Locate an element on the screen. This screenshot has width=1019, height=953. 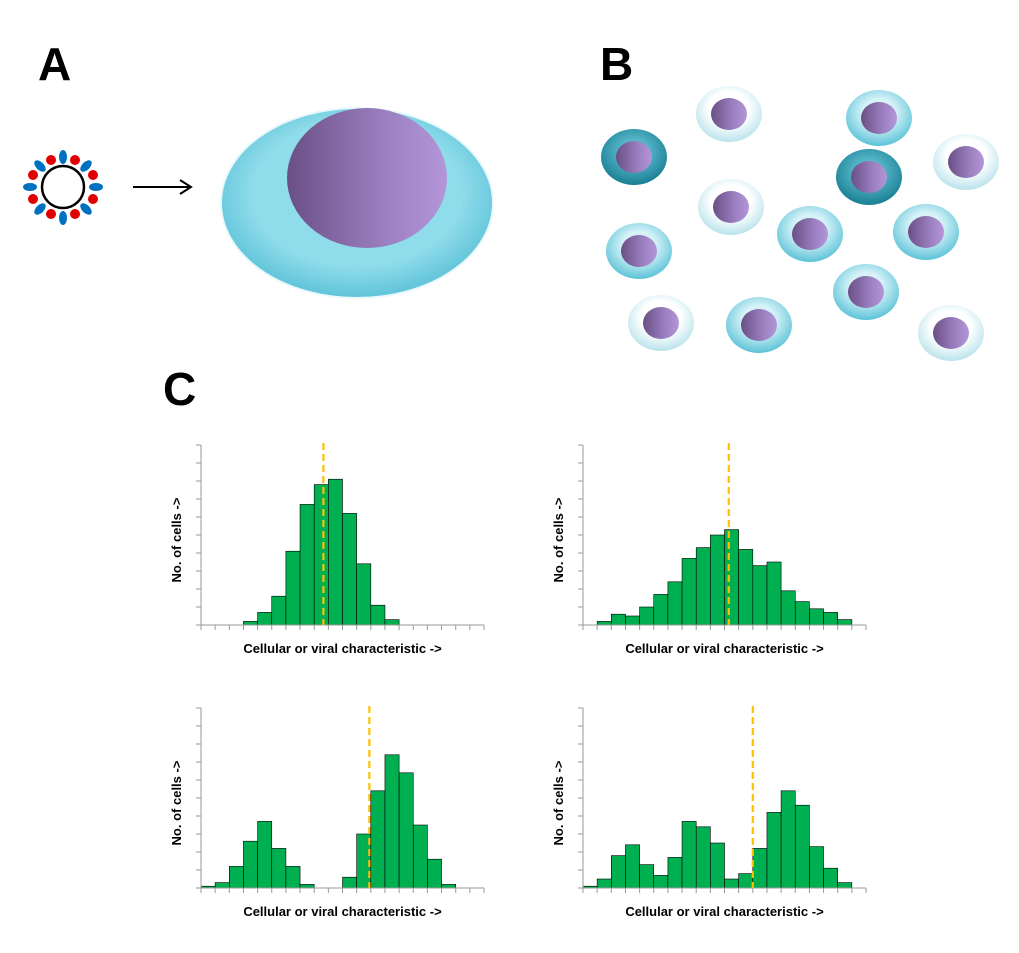
cell-population is located at coordinates (800, 223).